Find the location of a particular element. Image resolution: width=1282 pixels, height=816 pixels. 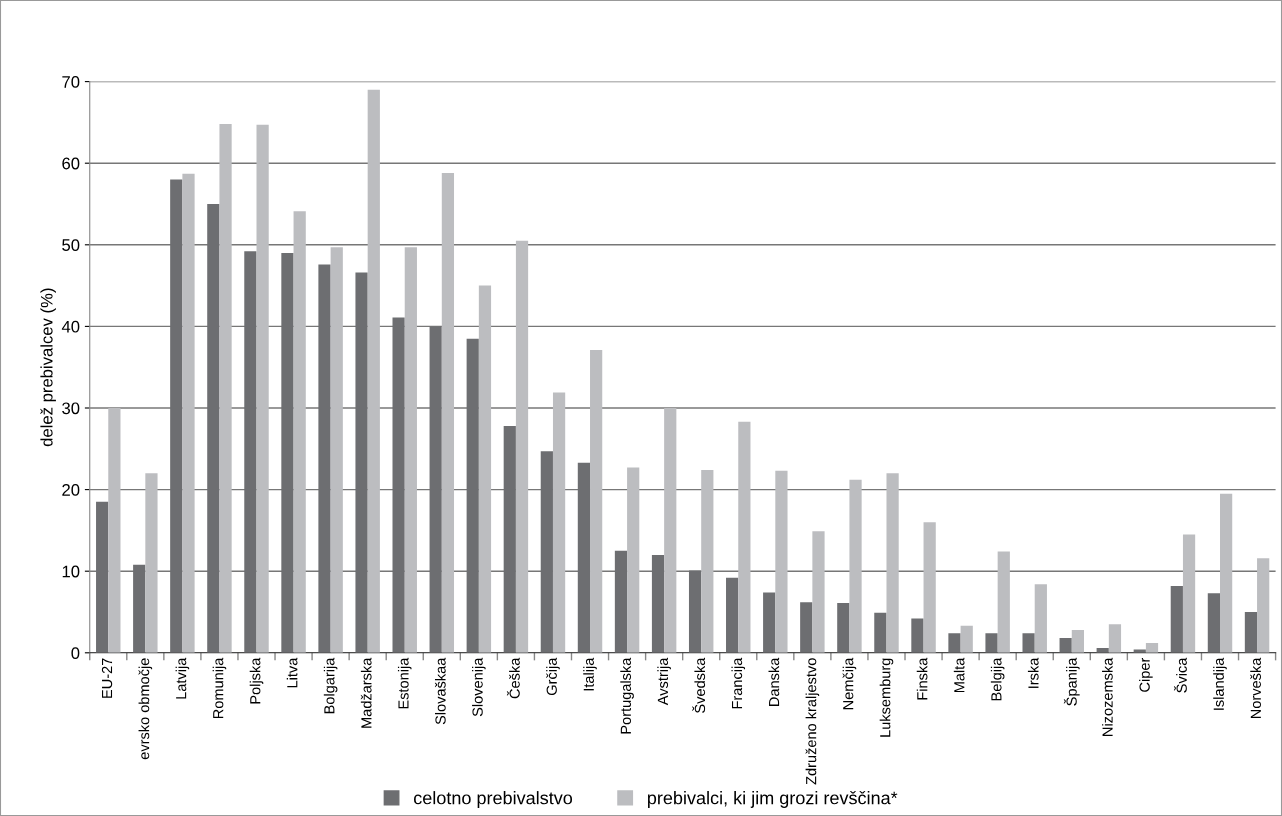

x-tick-label: Irska is located at coordinates (1033, 672).